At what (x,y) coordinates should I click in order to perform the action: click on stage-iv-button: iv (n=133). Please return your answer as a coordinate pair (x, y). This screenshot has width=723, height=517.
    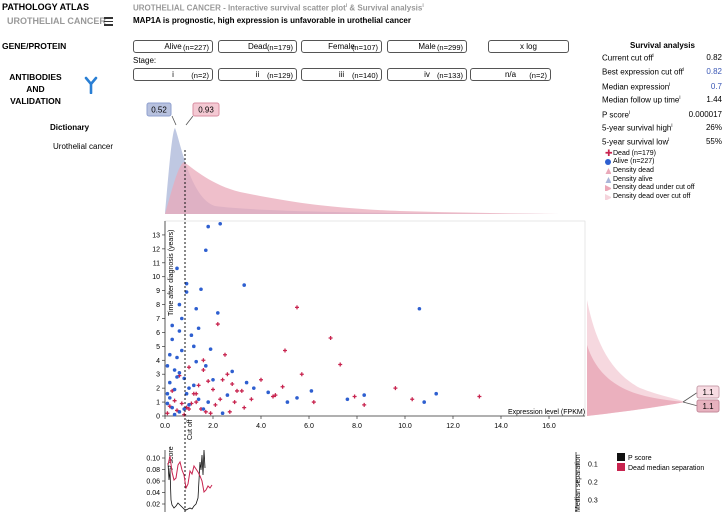
    Looking at the image, I should click on (427, 74).